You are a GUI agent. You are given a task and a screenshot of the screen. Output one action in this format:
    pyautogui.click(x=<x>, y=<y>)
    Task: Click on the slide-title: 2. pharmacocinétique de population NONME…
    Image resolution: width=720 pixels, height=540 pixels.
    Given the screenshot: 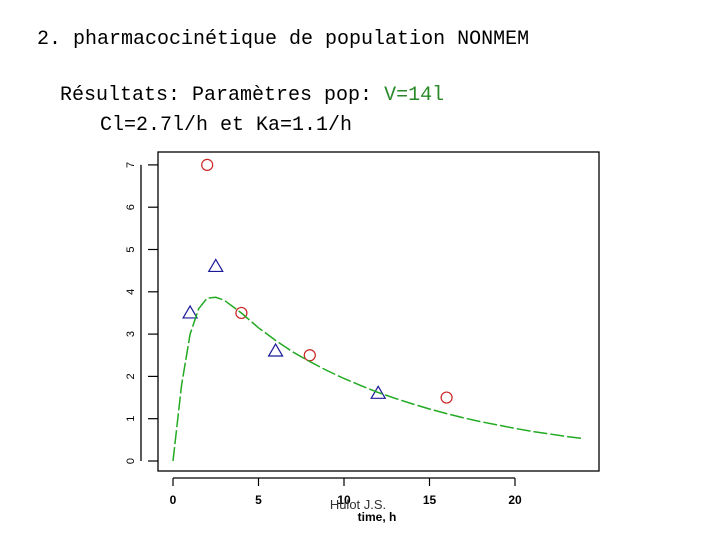 What is the action you would take?
    pyautogui.click(x=283, y=39)
    